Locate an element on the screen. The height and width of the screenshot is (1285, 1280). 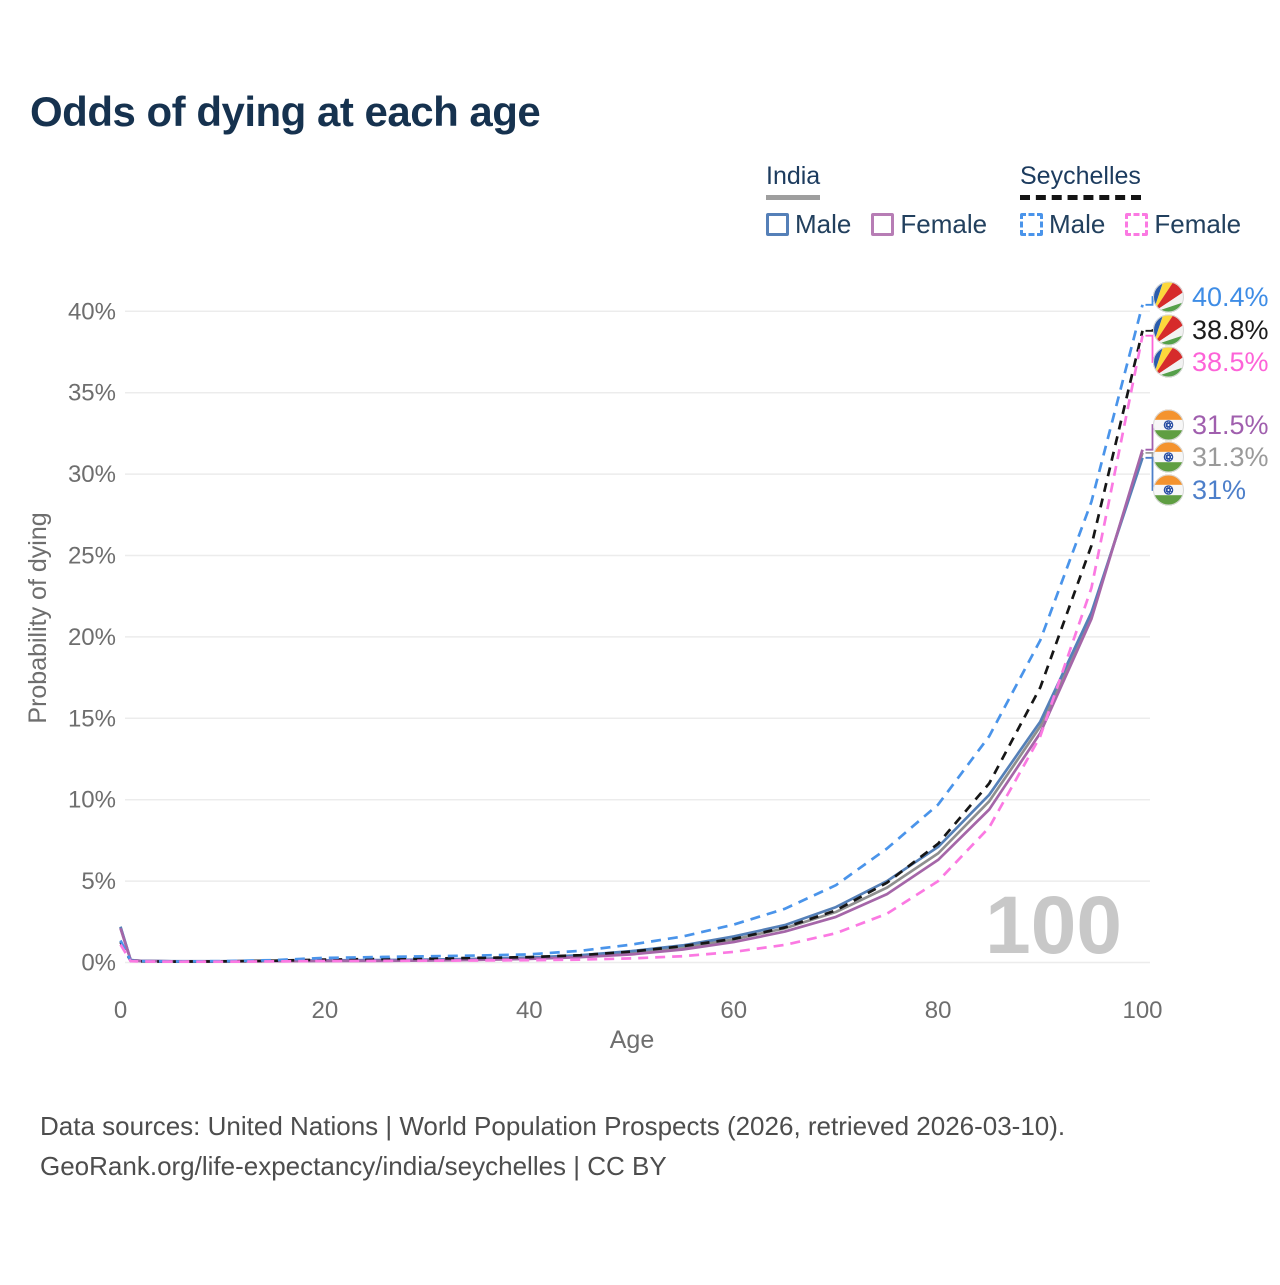
end-label-seychelles-male: 40.4% is located at coordinates (1230, 297).